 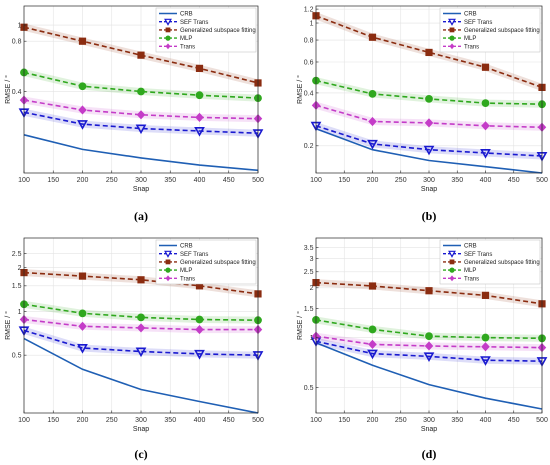 I want to click on y-tick-label: 0.4, so click(x=17, y=92).